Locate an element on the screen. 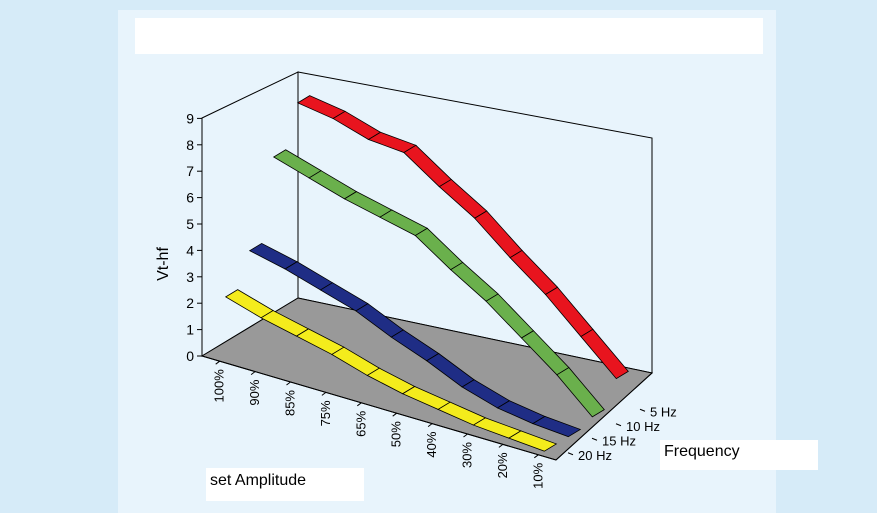 Image resolution: width=877 pixels, height=513 pixels. x-tick-label: 40% is located at coordinates (431, 444).